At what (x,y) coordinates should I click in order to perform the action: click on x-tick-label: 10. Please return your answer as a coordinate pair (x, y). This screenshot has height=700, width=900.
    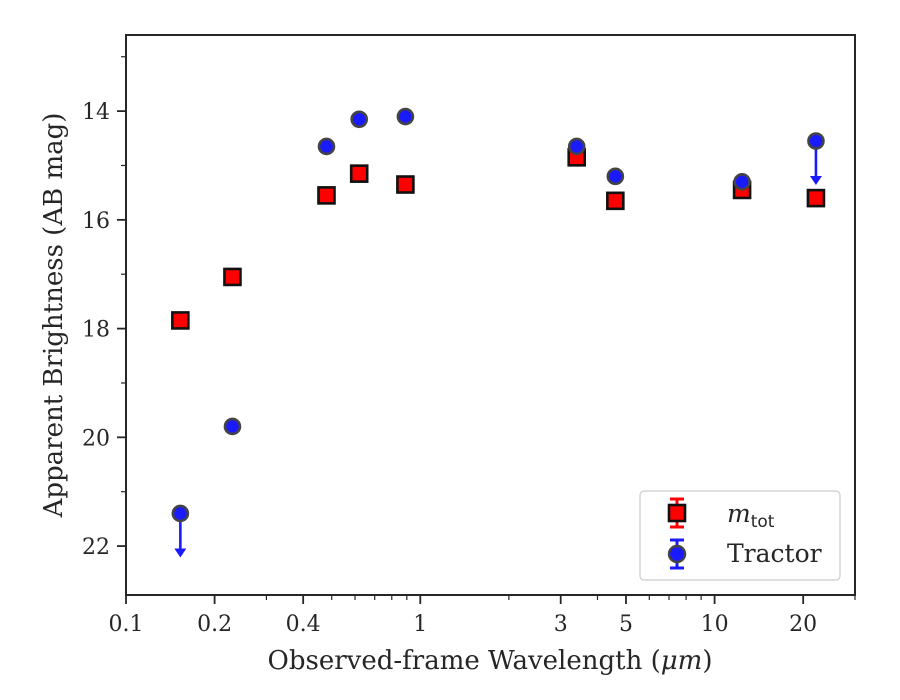
    Looking at the image, I should click on (715, 624).